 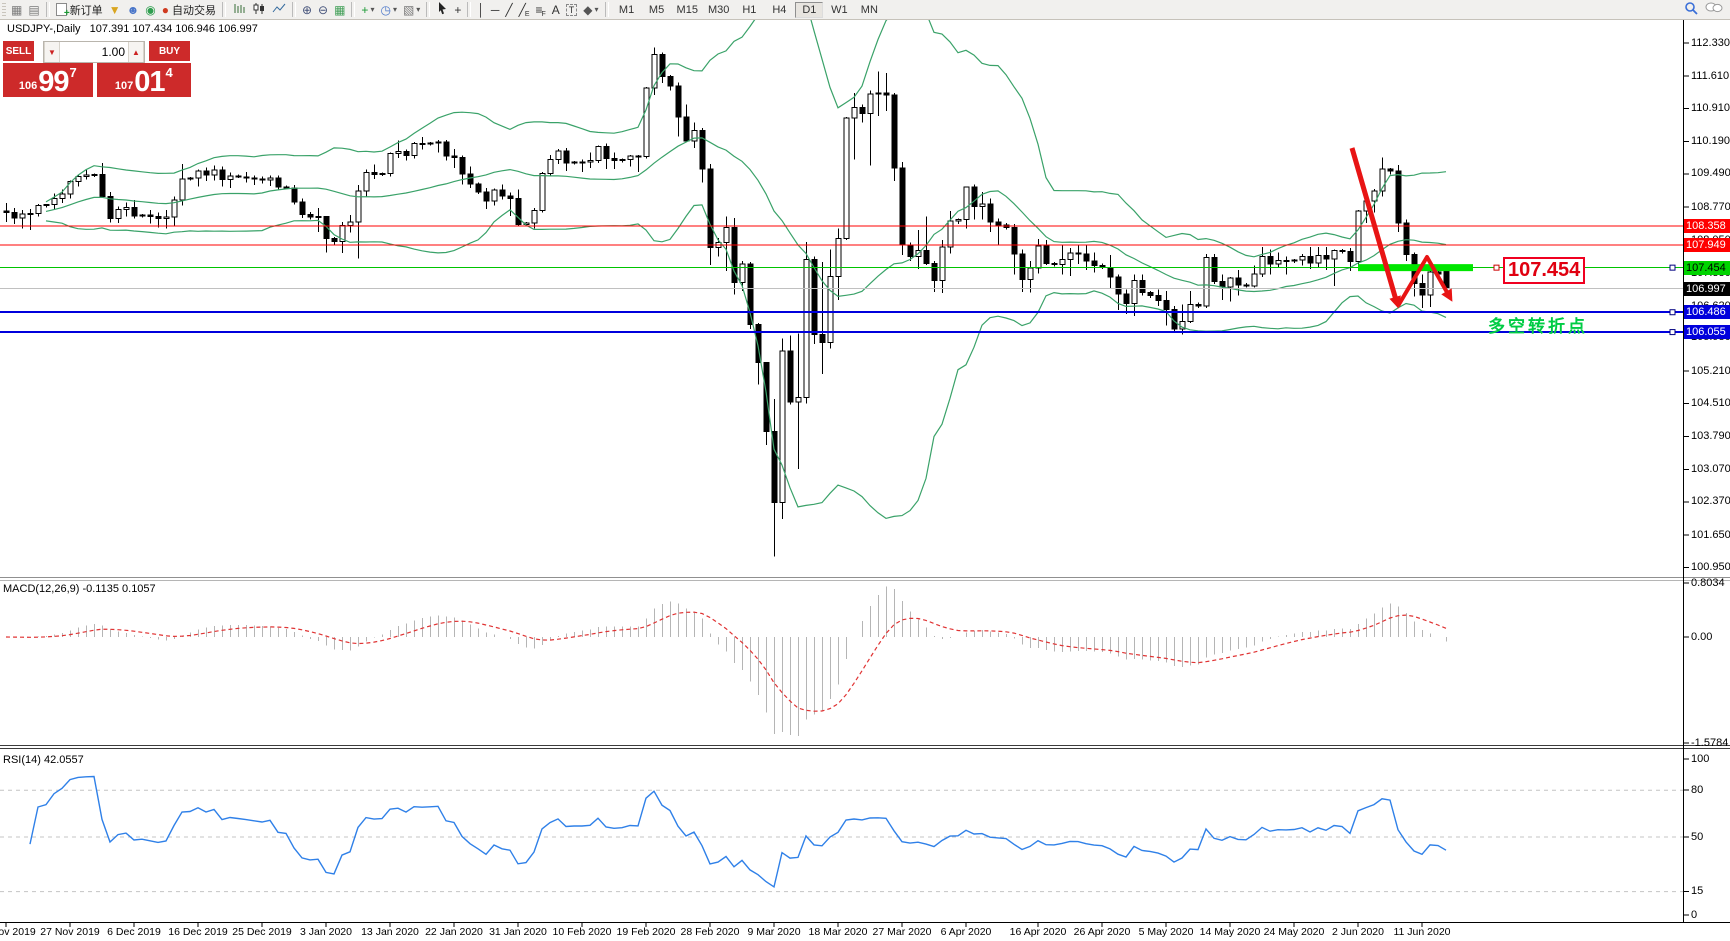 I want to click on date-axis-label: 11 Jun 2020, so click(x=1422, y=932).